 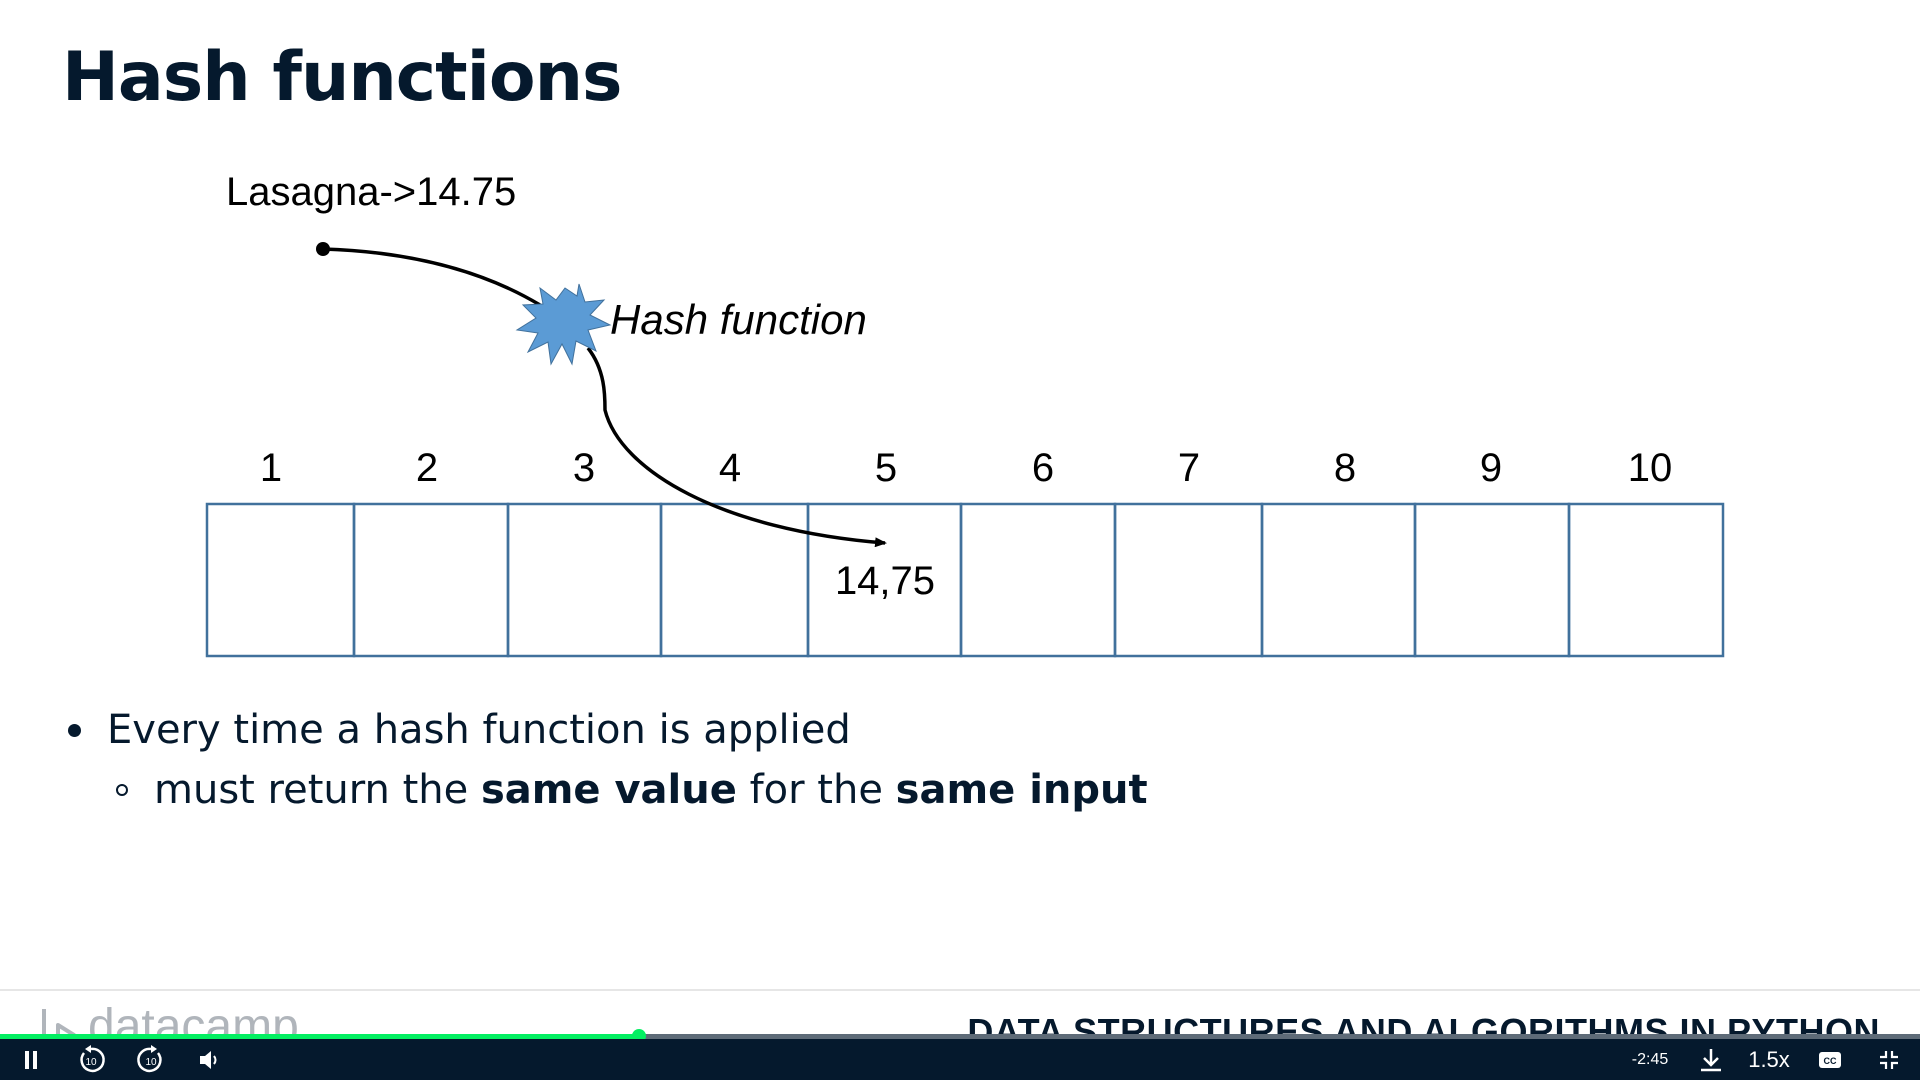 I want to click on brand-name: datacamp, so click(x=193, y=1018).